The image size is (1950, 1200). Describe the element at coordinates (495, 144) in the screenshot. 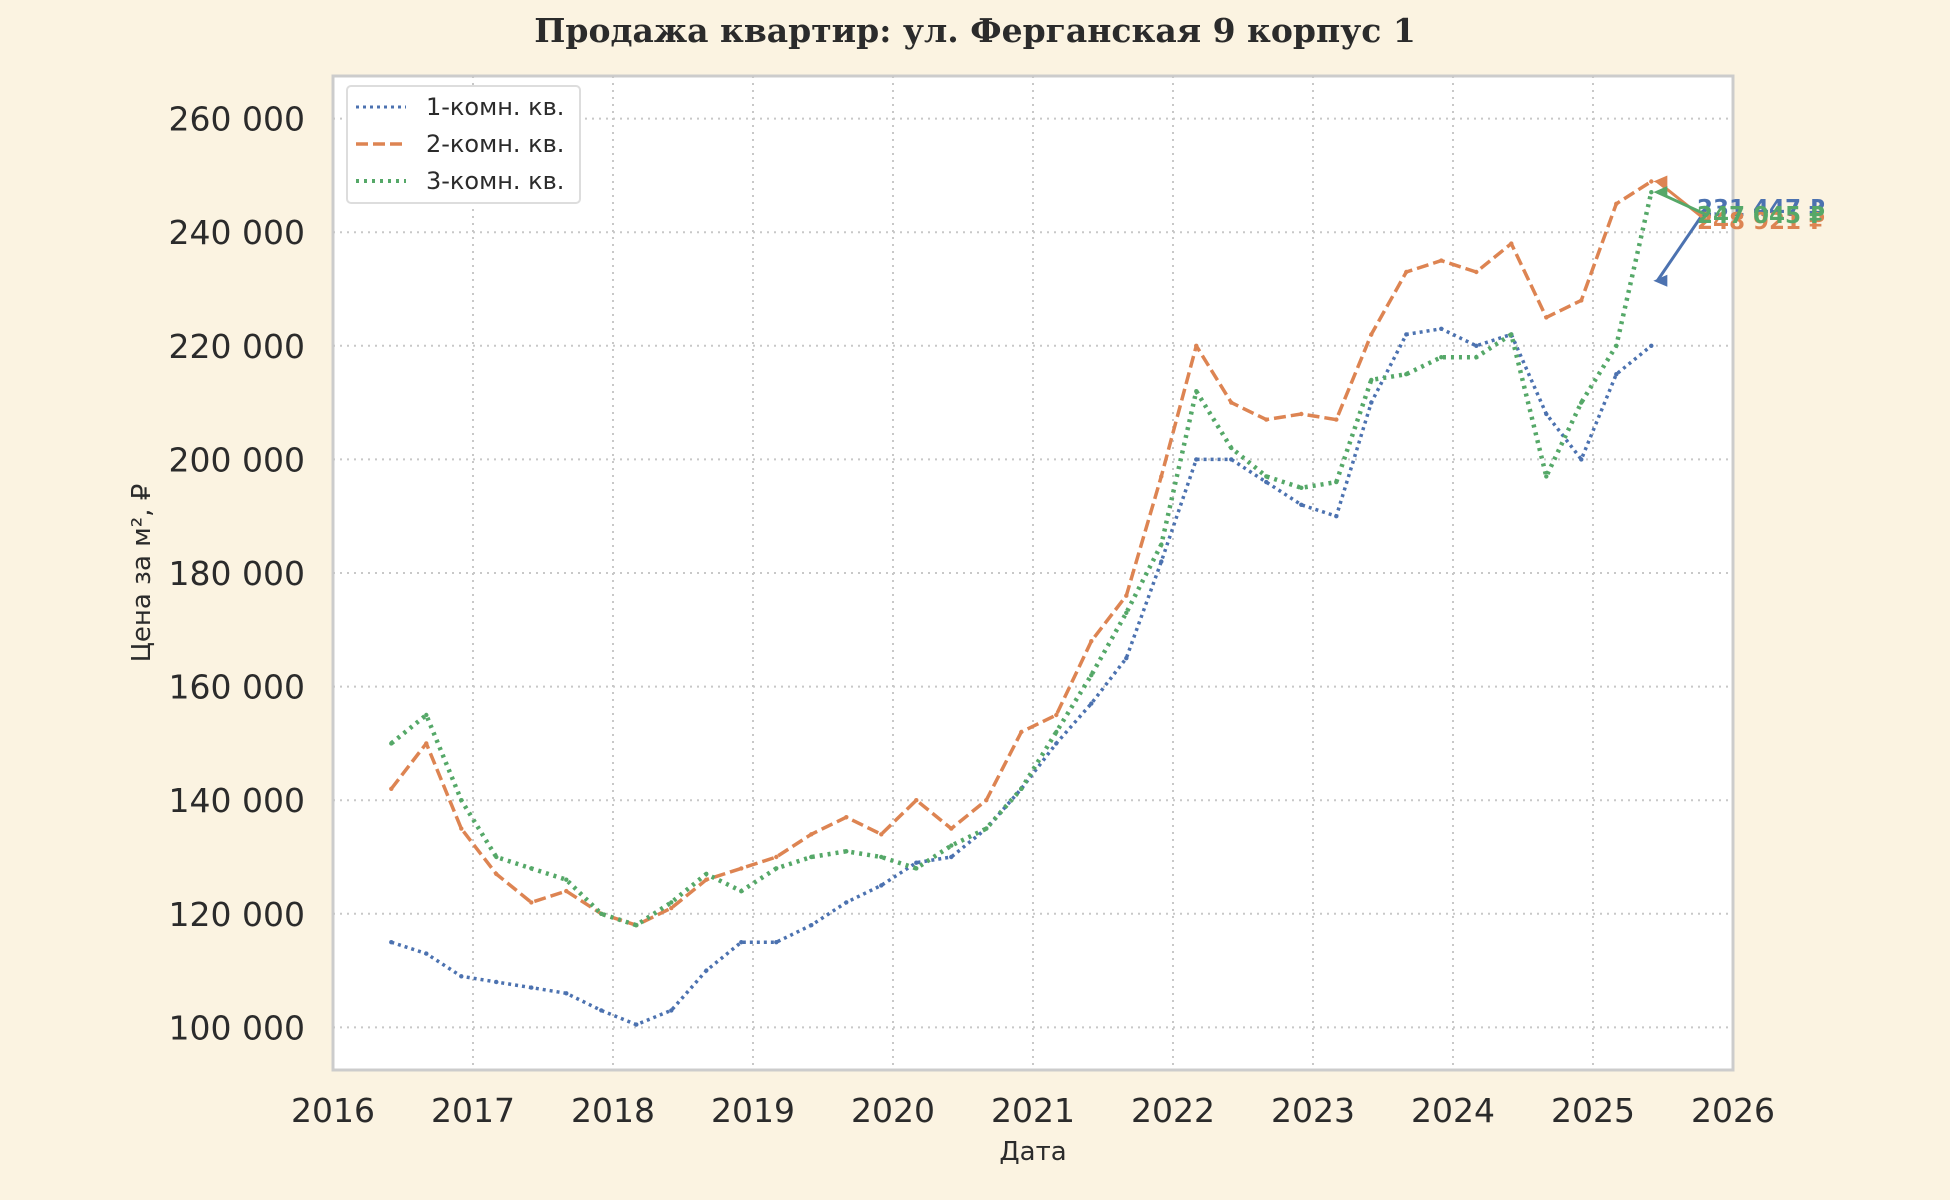

I see `legend-label-2: 2-комн. кв.` at that location.